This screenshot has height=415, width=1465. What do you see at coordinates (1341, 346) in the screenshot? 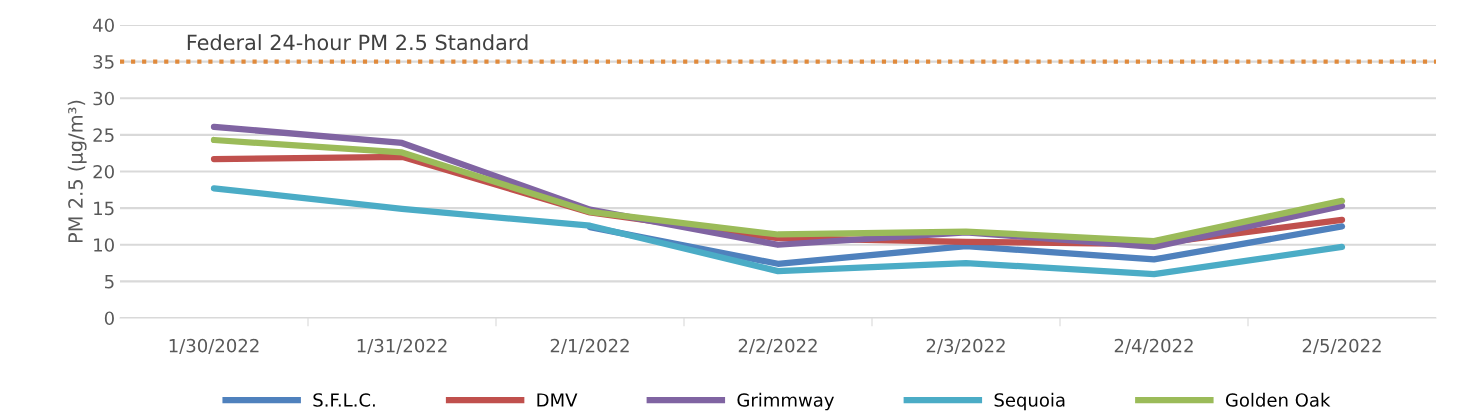
I see `x-tick-label: 2/5/2022` at bounding box center [1341, 346].